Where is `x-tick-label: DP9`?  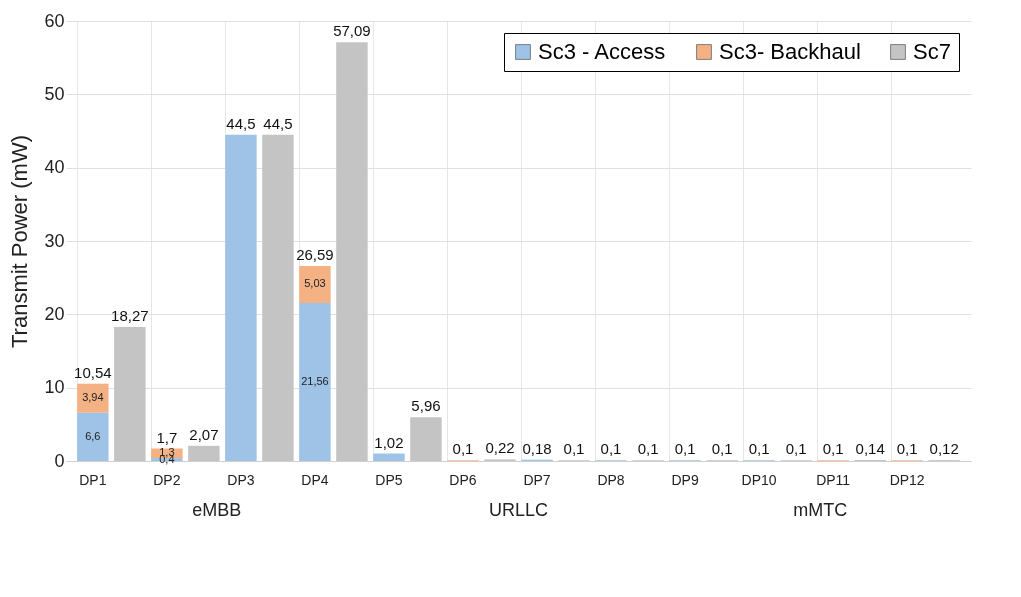 x-tick-label: DP9 is located at coordinates (685, 479).